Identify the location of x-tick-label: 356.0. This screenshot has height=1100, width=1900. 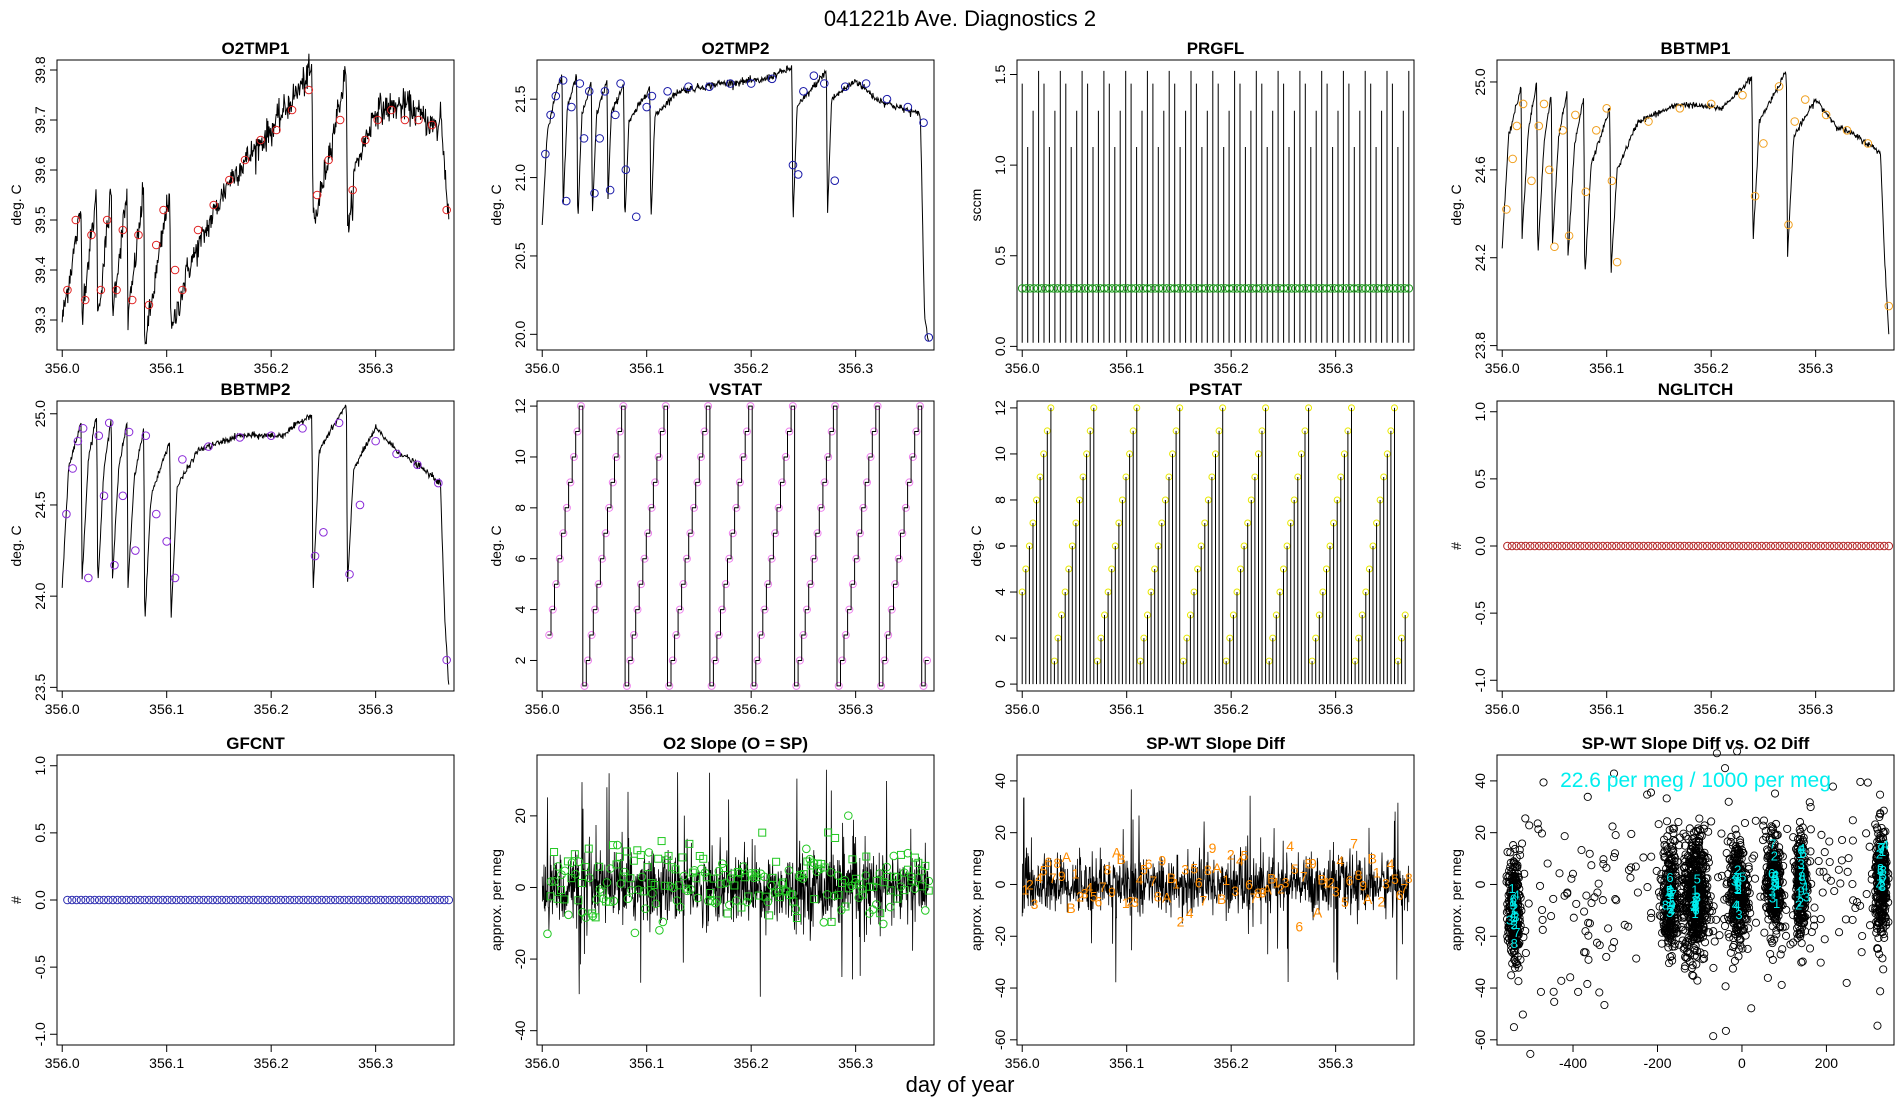
(1502, 709).